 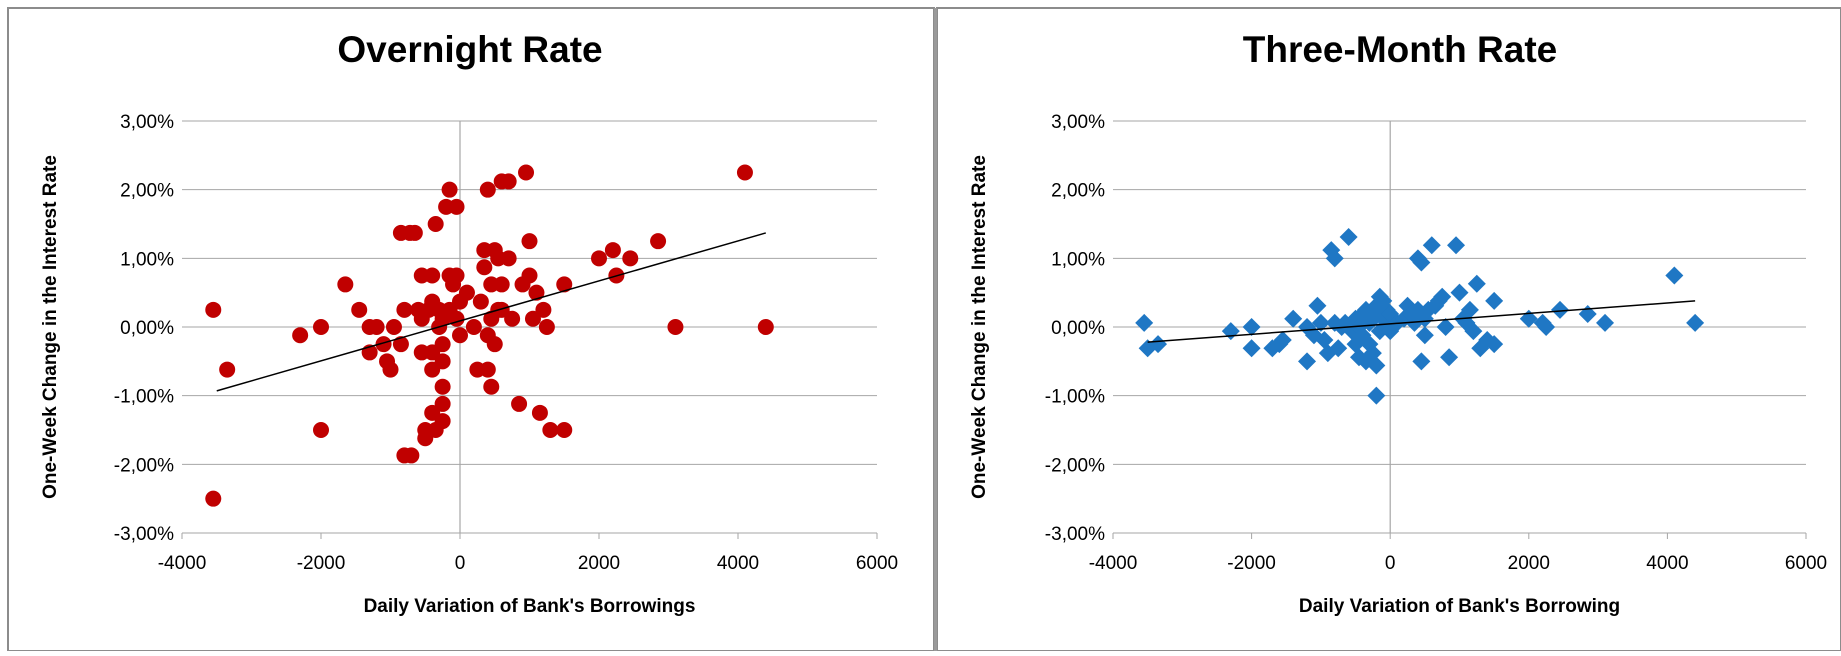 I want to click on chart-1-y-tick-label: 1,00%, so click(x=147, y=259).